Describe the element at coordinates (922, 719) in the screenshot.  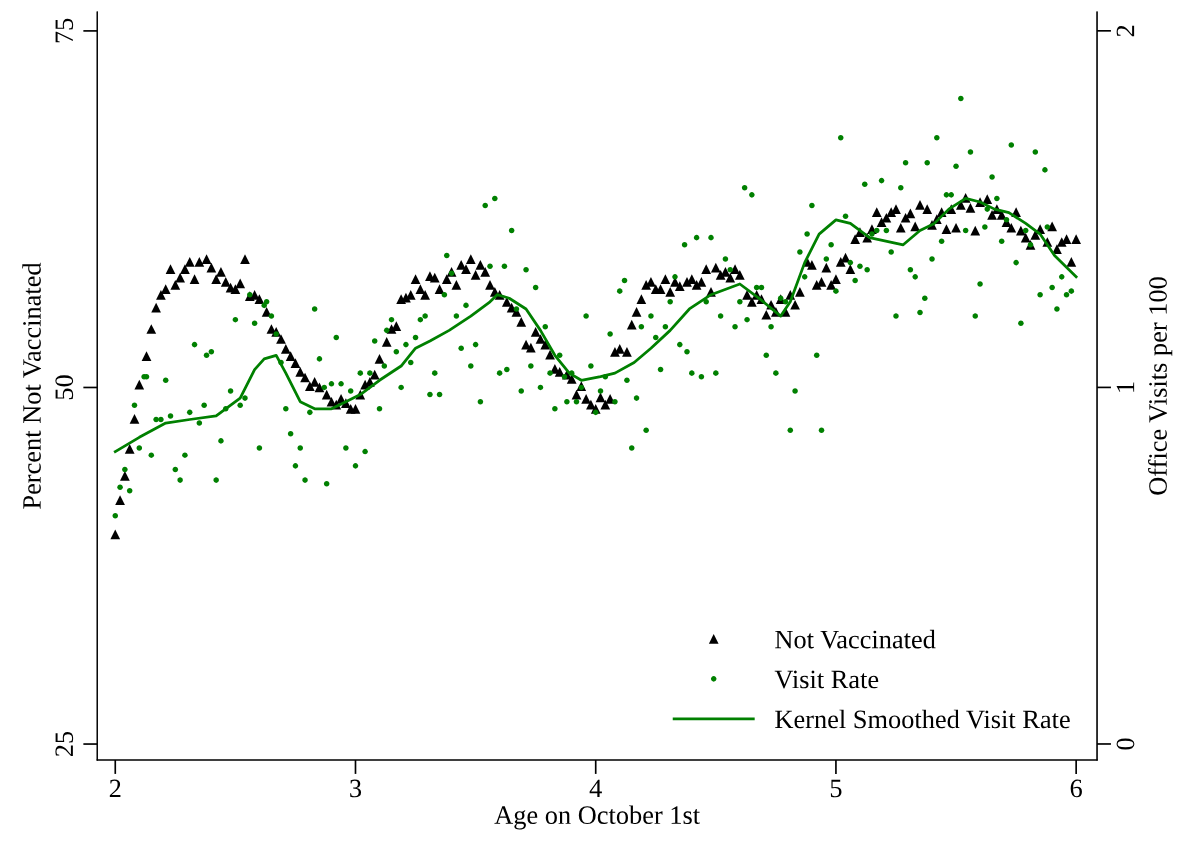
I see `legend-label: Kernel Smoothed Visit Rate` at that location.